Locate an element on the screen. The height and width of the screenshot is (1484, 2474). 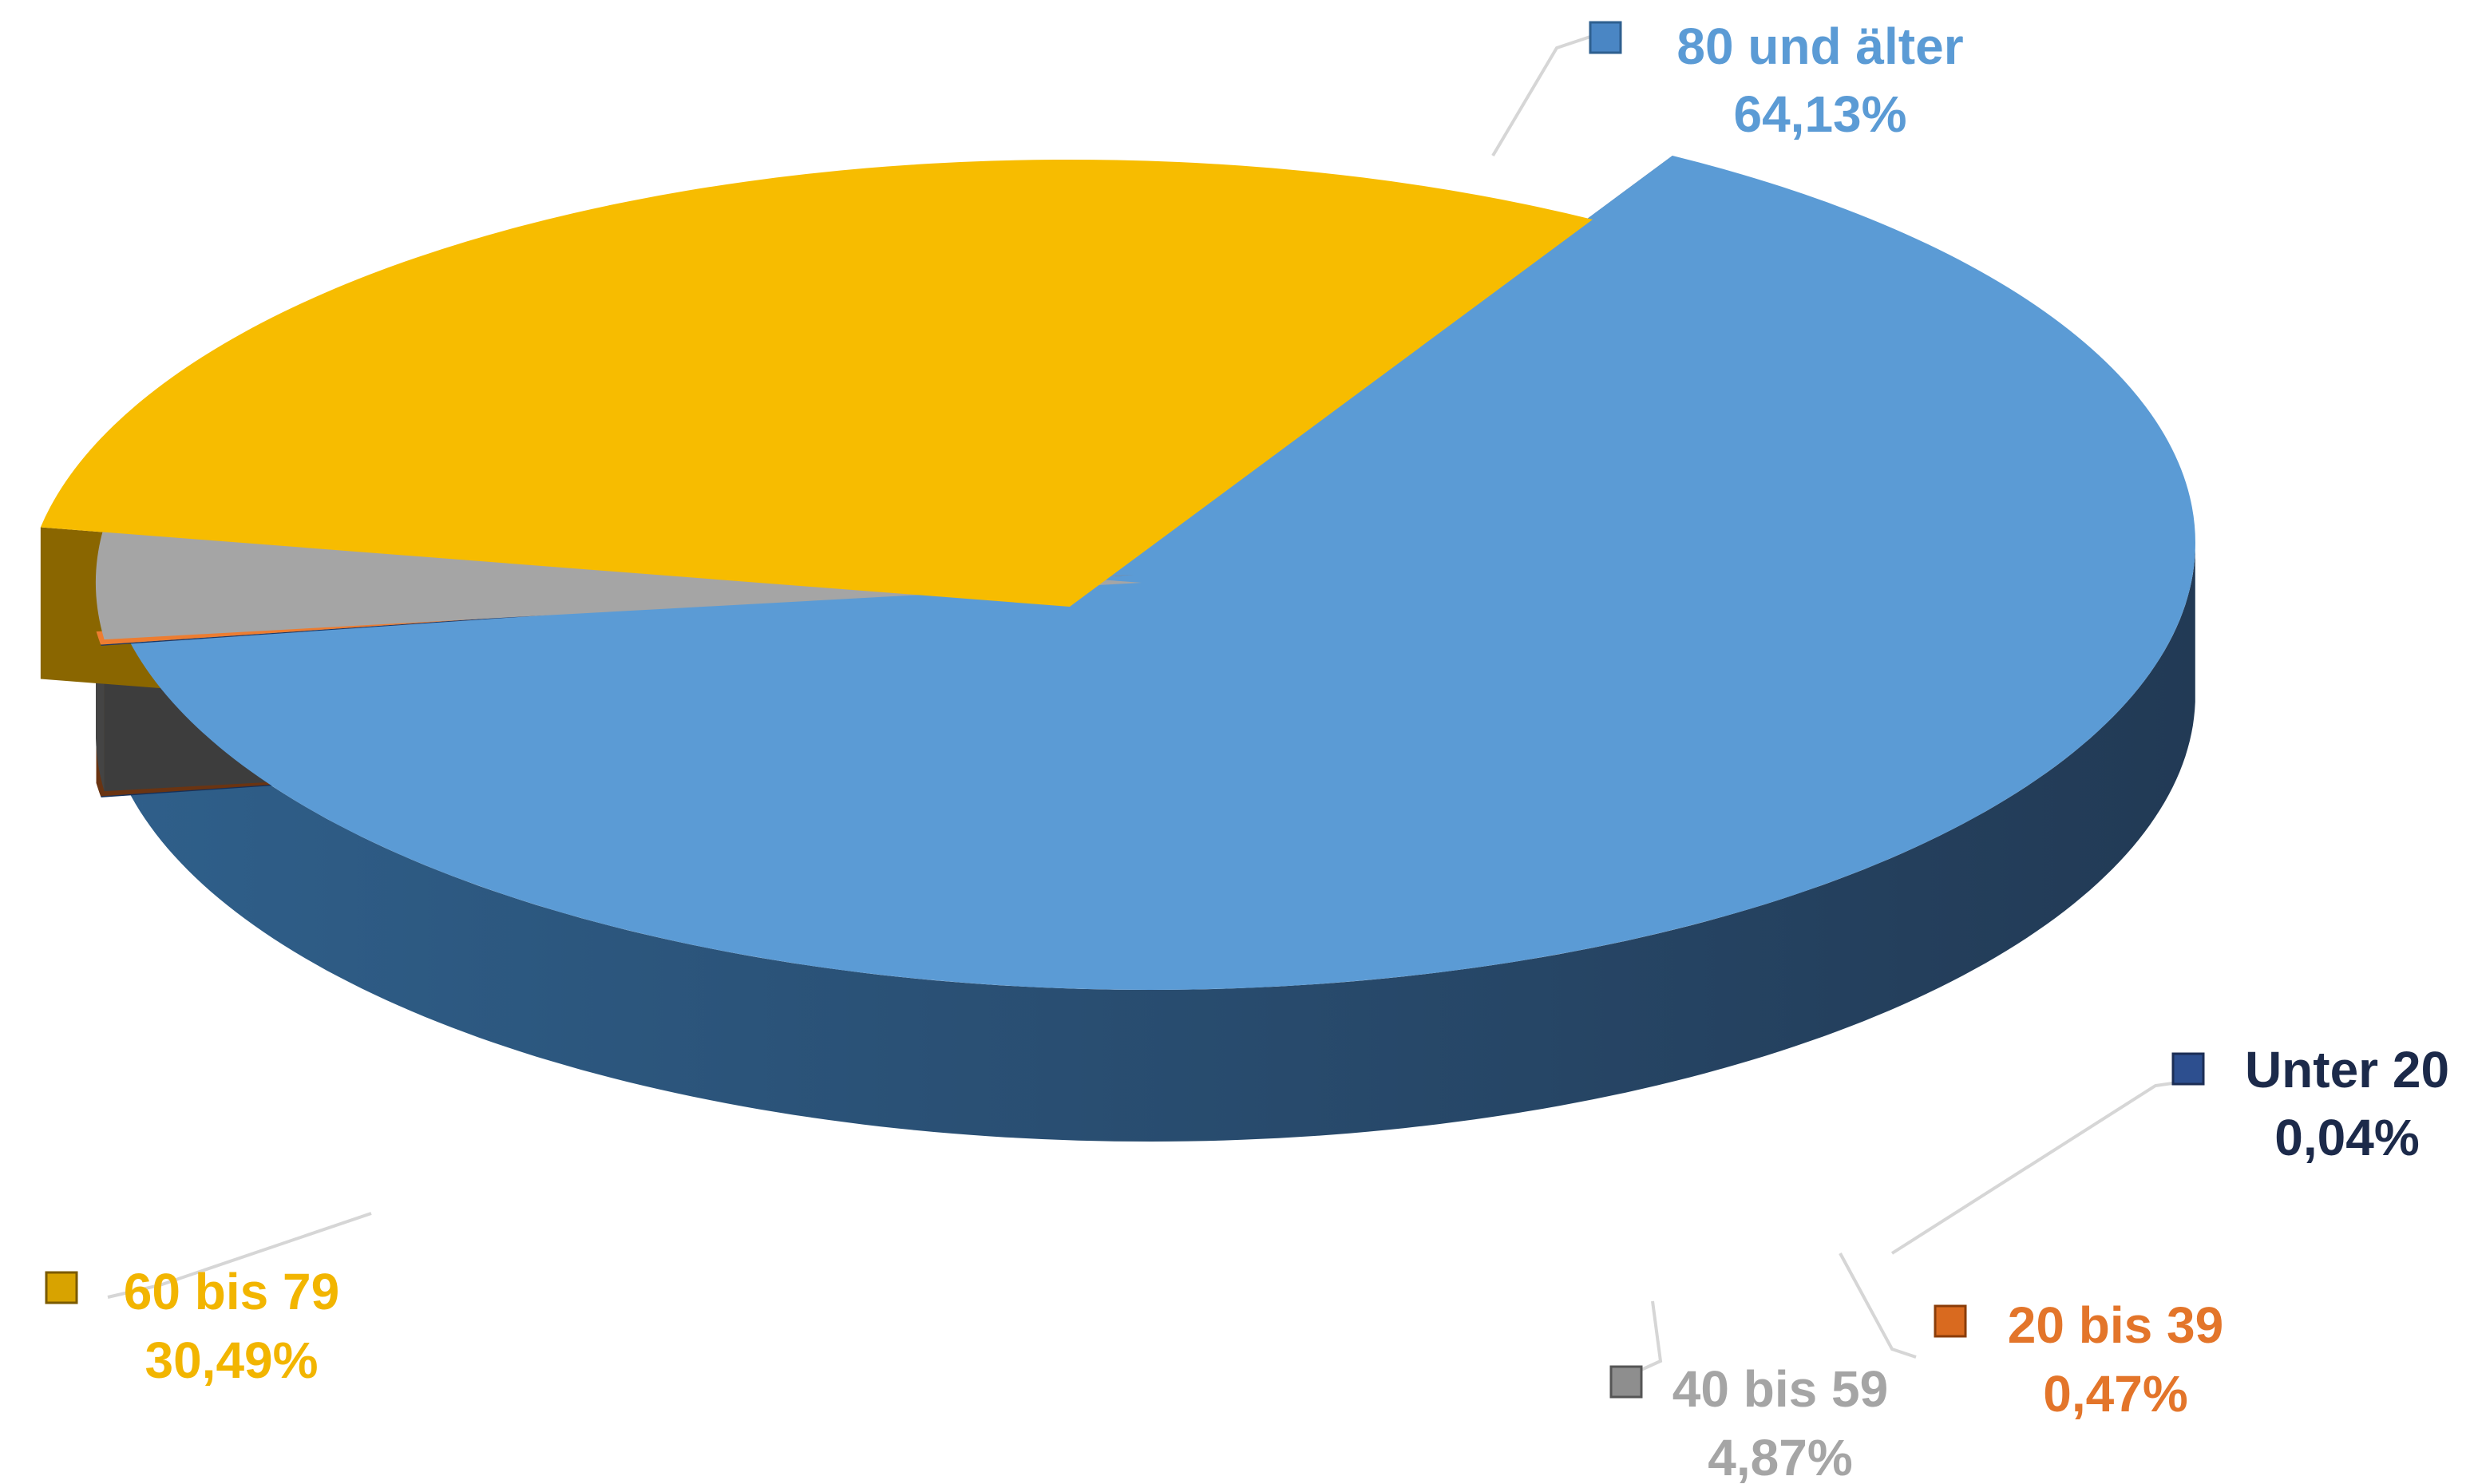
label-value-40-bis-59: 4,87% is located at coordinates (1780, 1456).